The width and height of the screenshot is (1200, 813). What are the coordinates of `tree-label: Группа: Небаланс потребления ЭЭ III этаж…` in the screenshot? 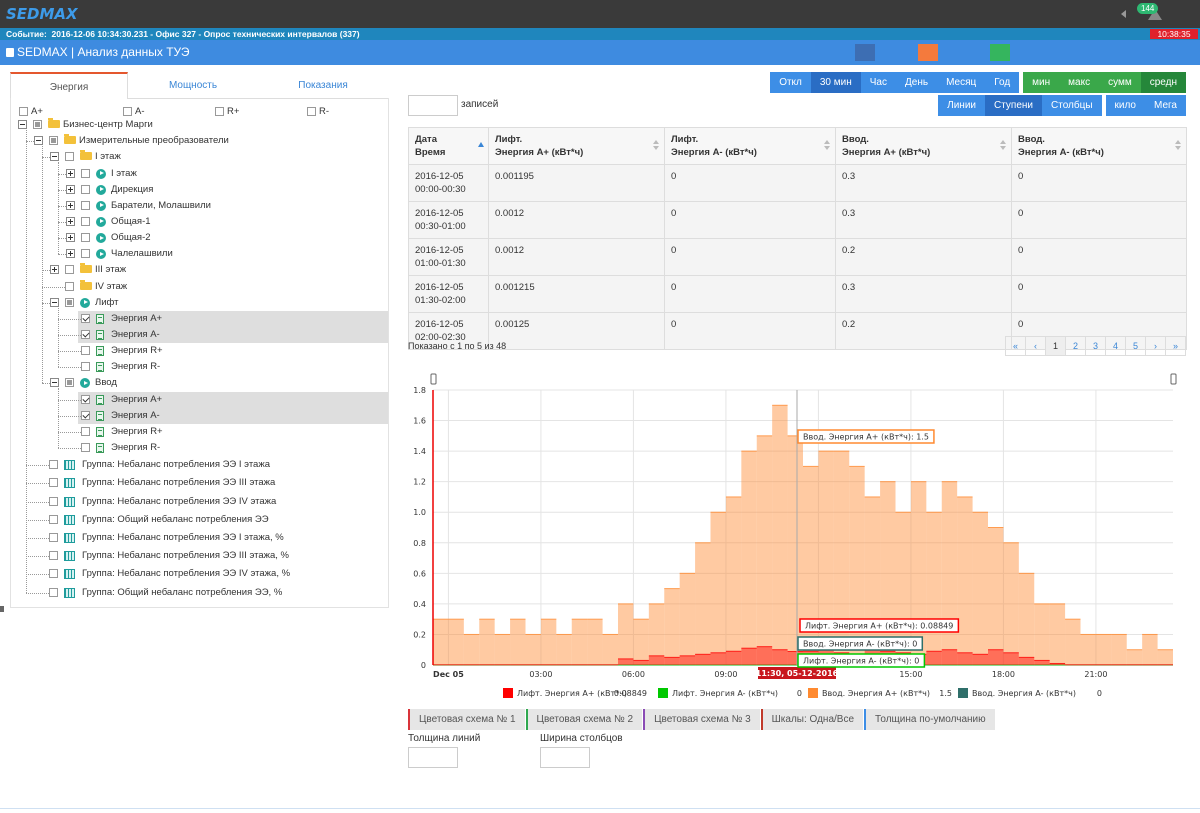 It's located at (179, 483).